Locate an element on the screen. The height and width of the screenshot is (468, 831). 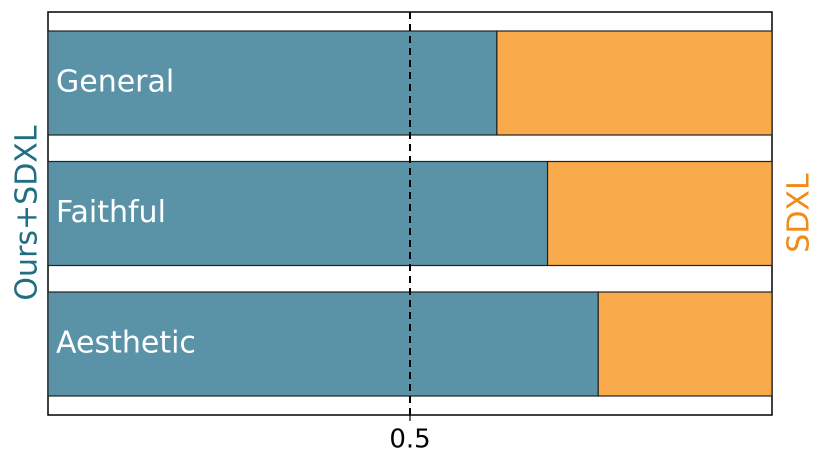
category-label: Aesthetic is located at coordinates (126, 343).